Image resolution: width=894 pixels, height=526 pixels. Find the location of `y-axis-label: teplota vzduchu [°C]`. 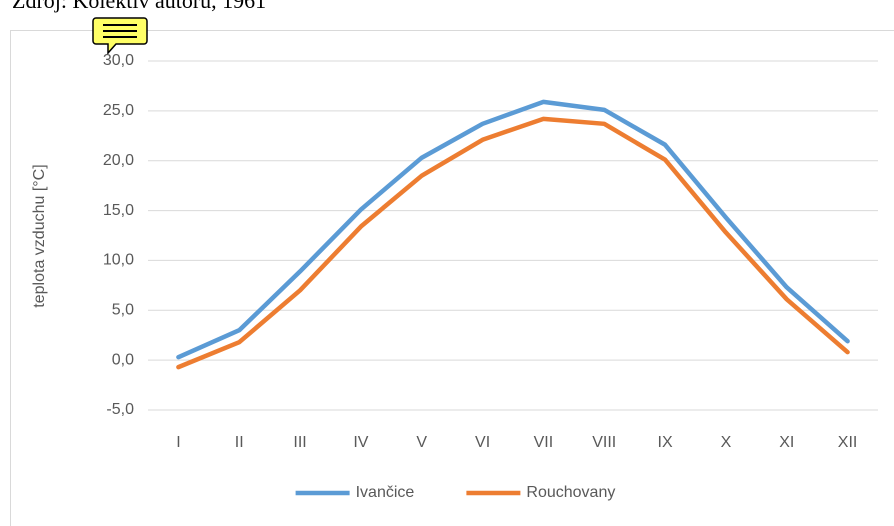

y-axis-label: teplota vzduchu [°C] is located at coordinates (39, 235).